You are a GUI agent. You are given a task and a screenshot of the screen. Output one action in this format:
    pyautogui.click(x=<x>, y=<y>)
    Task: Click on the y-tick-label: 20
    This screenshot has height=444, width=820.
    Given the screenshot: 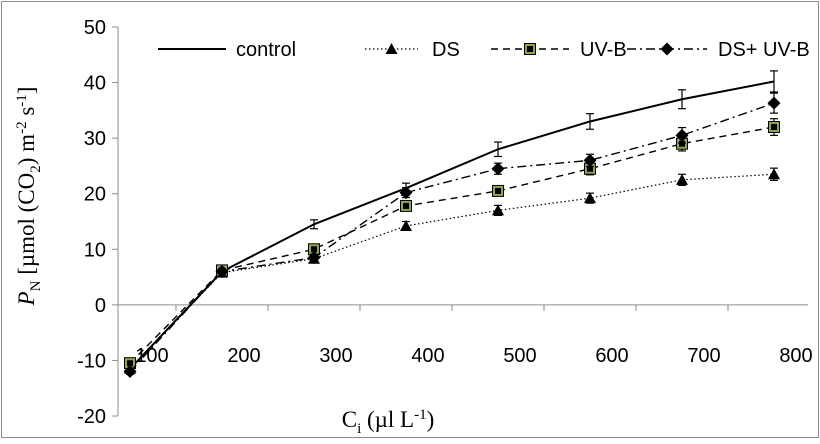 What is the action you would take?
    pyautogui.click(x=95, y=195)
    